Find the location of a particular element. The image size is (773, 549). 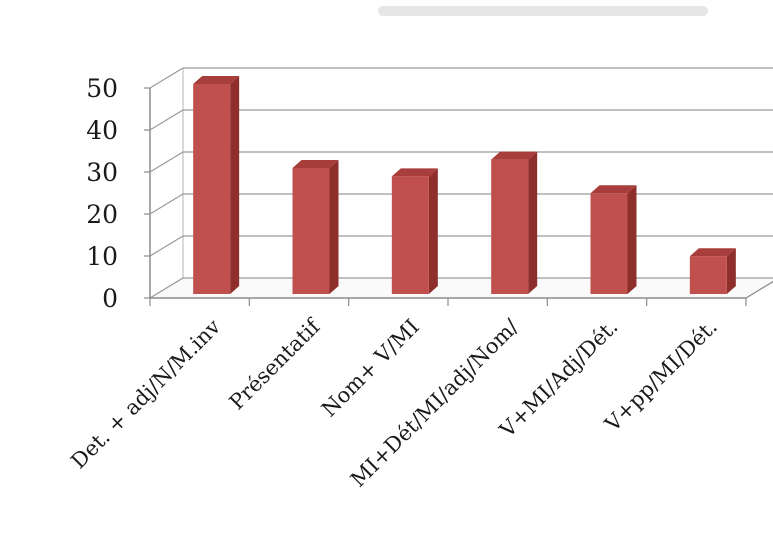

floor-plane is located at coordinates (460, 288).